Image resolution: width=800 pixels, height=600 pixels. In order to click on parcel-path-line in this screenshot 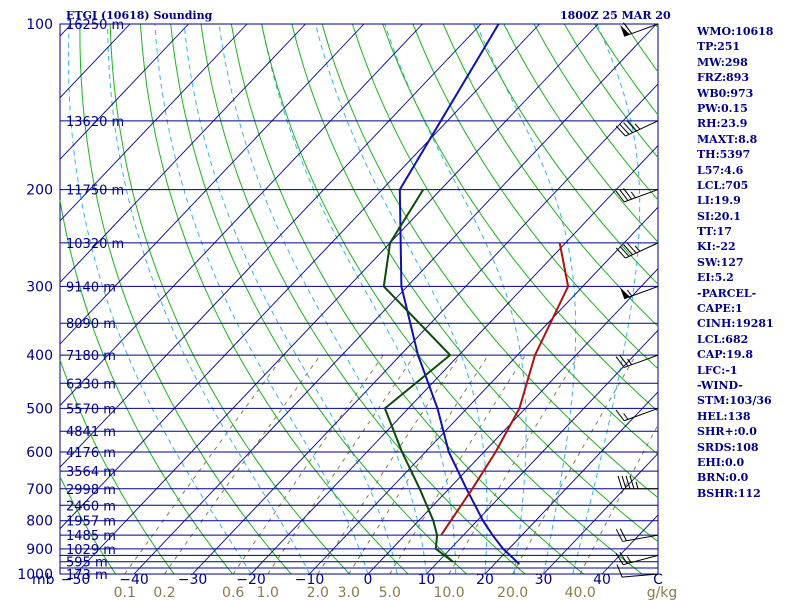, I will do `click(459, 294)`.